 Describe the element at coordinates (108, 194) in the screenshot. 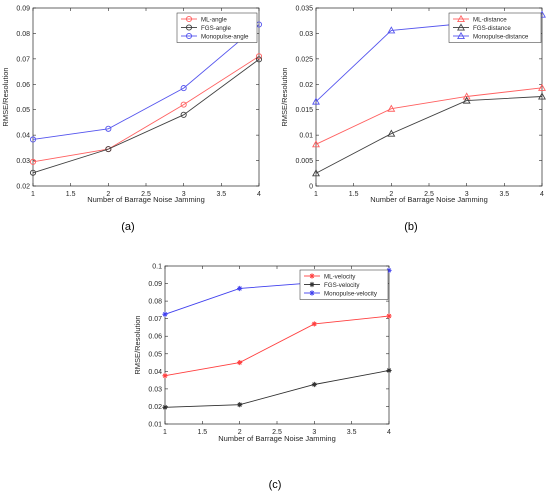

I see `x-tick-label: 2` at that location.